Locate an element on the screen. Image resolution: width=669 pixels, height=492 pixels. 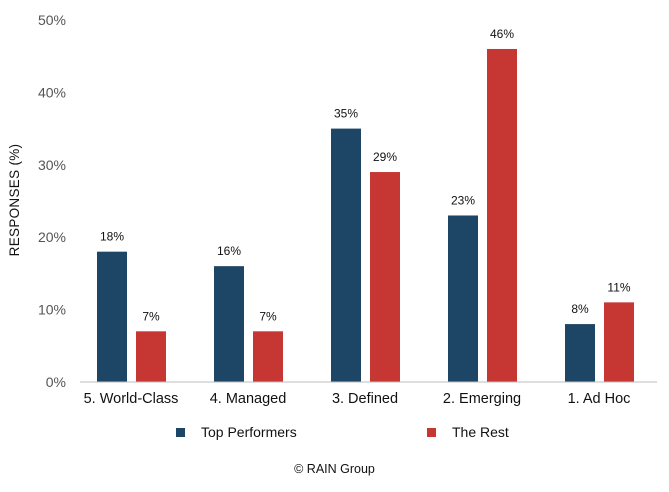
data-label: 46% is located at coordinates (502, 34).